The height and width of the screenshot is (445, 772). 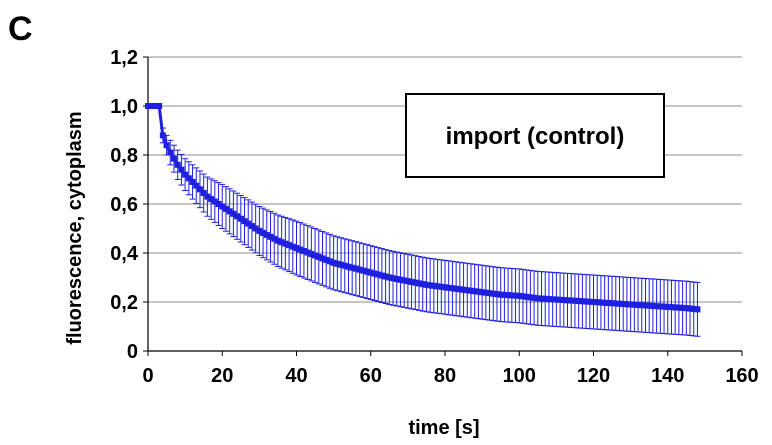 What do you see at coordinates (124, 58) in the screenshot?
I see `y-tick-label: 1,2` at bounding box center [124, 58].